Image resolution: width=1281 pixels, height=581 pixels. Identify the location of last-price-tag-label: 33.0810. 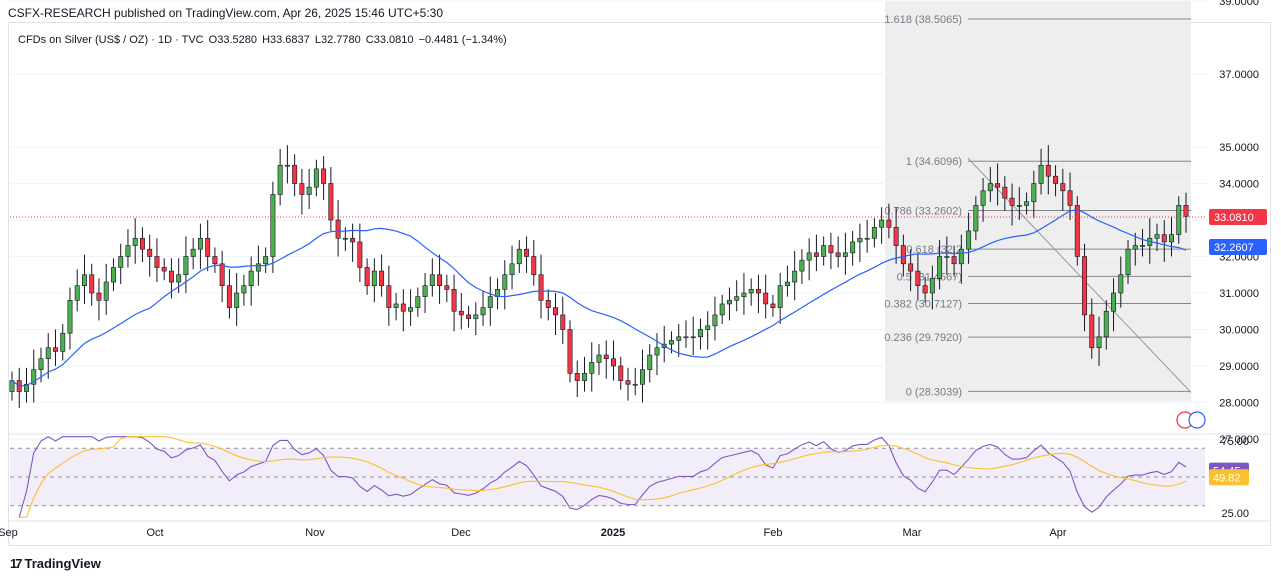
(1234, 218).